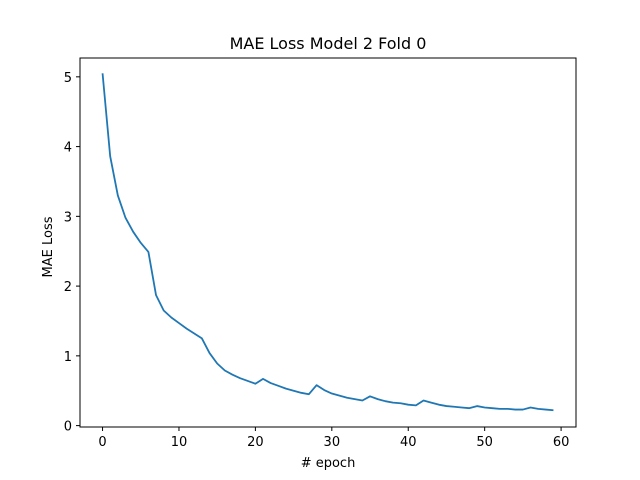 The width and height of the screenshot is (640, 480). I want to click on chart-title: MAE Loss Model 2 Fold 0, so click(328, 43).